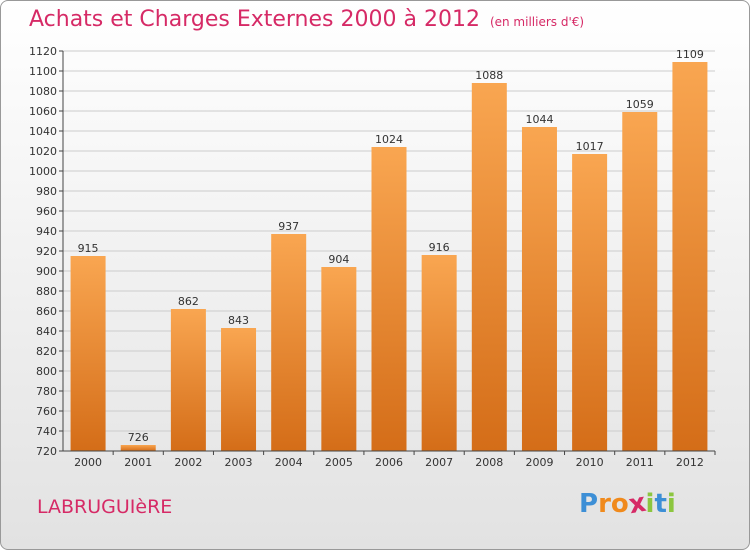  Describe the element at coordinates (46, 311) in the screenshot. I see `y-tick-label: 860` at that location.